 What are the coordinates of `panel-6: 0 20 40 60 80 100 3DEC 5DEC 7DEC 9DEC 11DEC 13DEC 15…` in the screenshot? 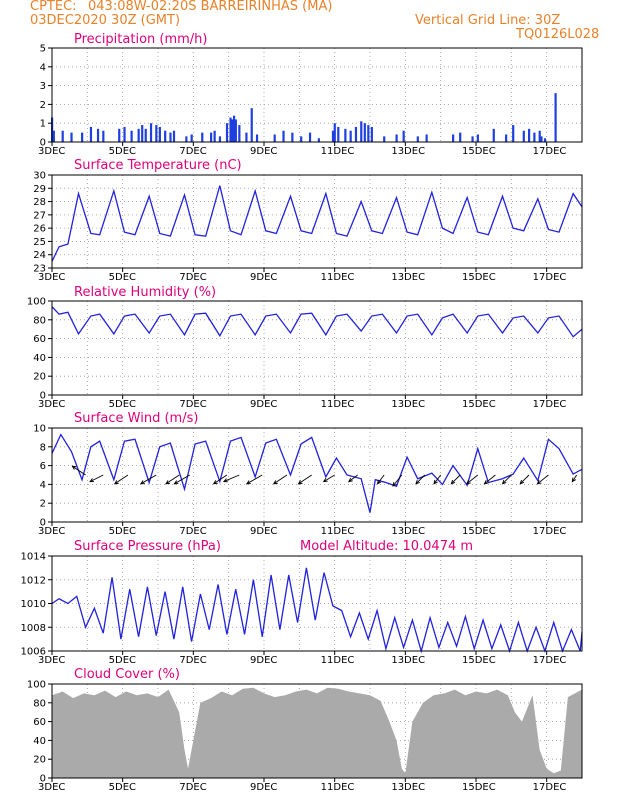 It's located at (305, 730).